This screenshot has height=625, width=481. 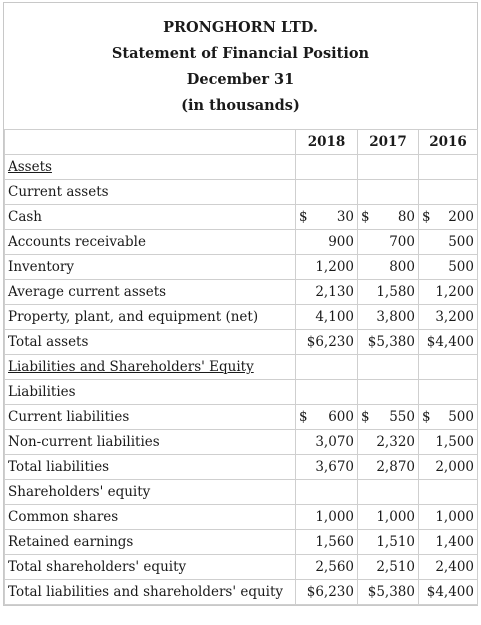 I want to click on value-cell-2016: 2,000, so click(x=448, y=467).